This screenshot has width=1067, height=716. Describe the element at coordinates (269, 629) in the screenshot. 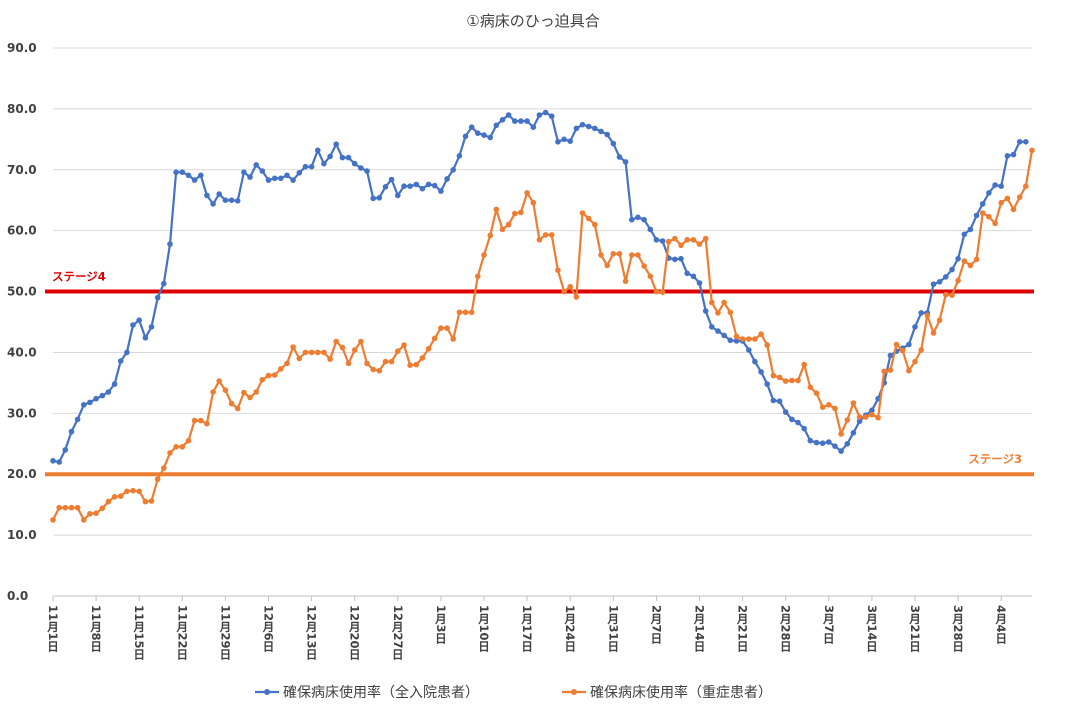

I see `x-tick-label: 12月6日` at that location.